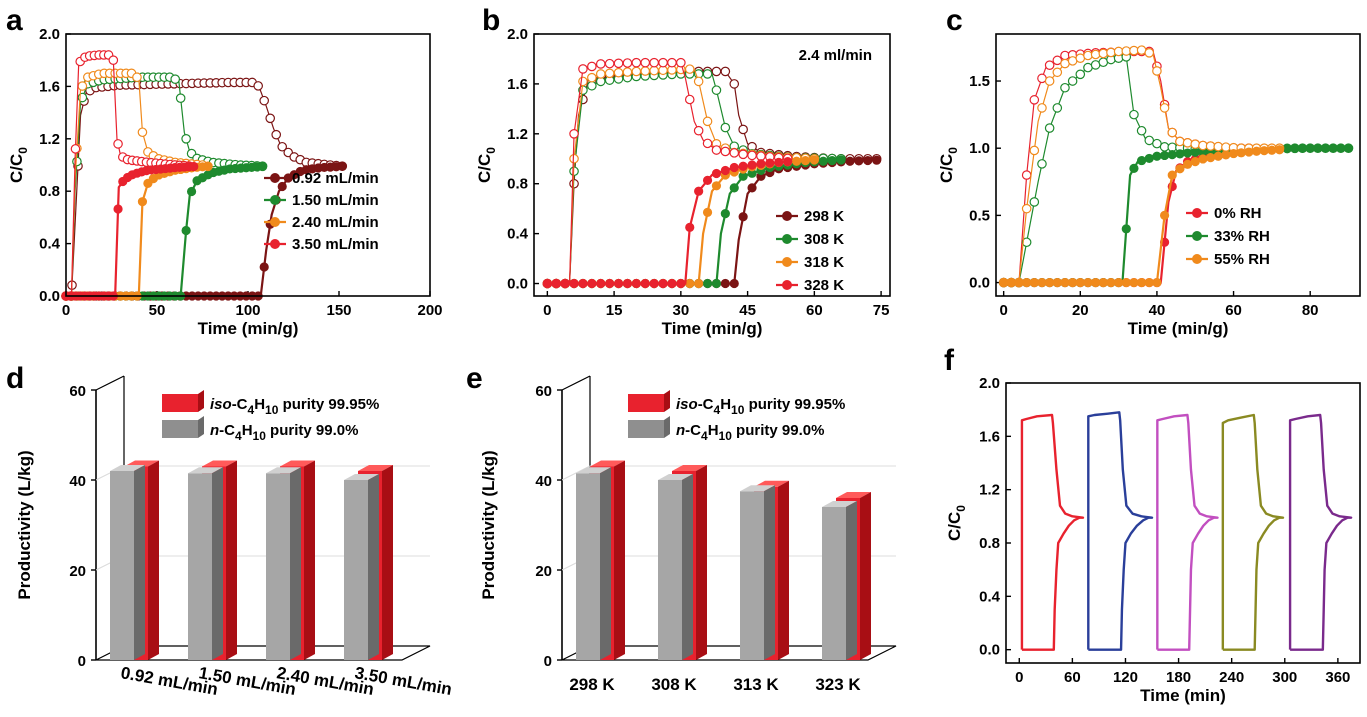 The width and height of the screenshot is (1367, 717). What do you see at coordinates (949, 360) in the screenshot?
I see `panel-letter-f: f` at bounding box center [949, 360].